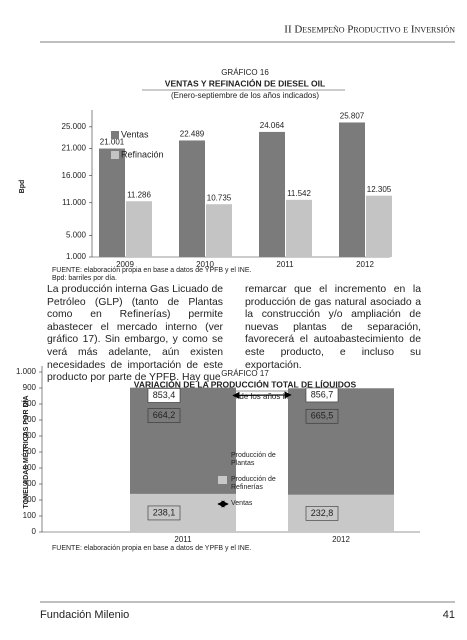 The height and width of the screenshot is (640, 467). Describe the element at coordinates (30, 515) in the screenshot. I see `y-tick-label: 100` at that location.